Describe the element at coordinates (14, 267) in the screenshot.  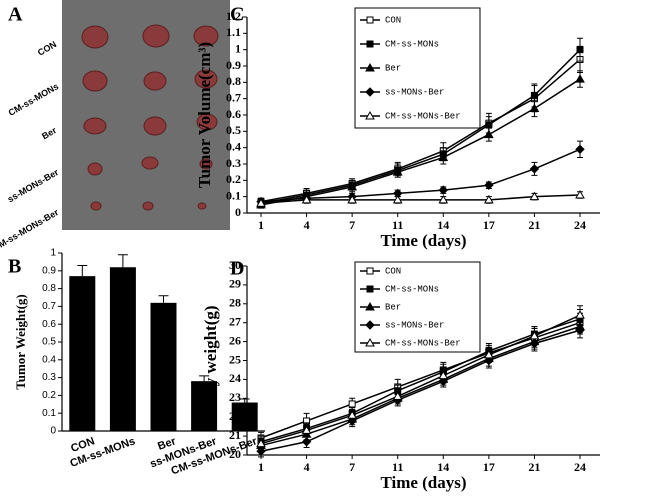
I see `panel-label: B` at that location.